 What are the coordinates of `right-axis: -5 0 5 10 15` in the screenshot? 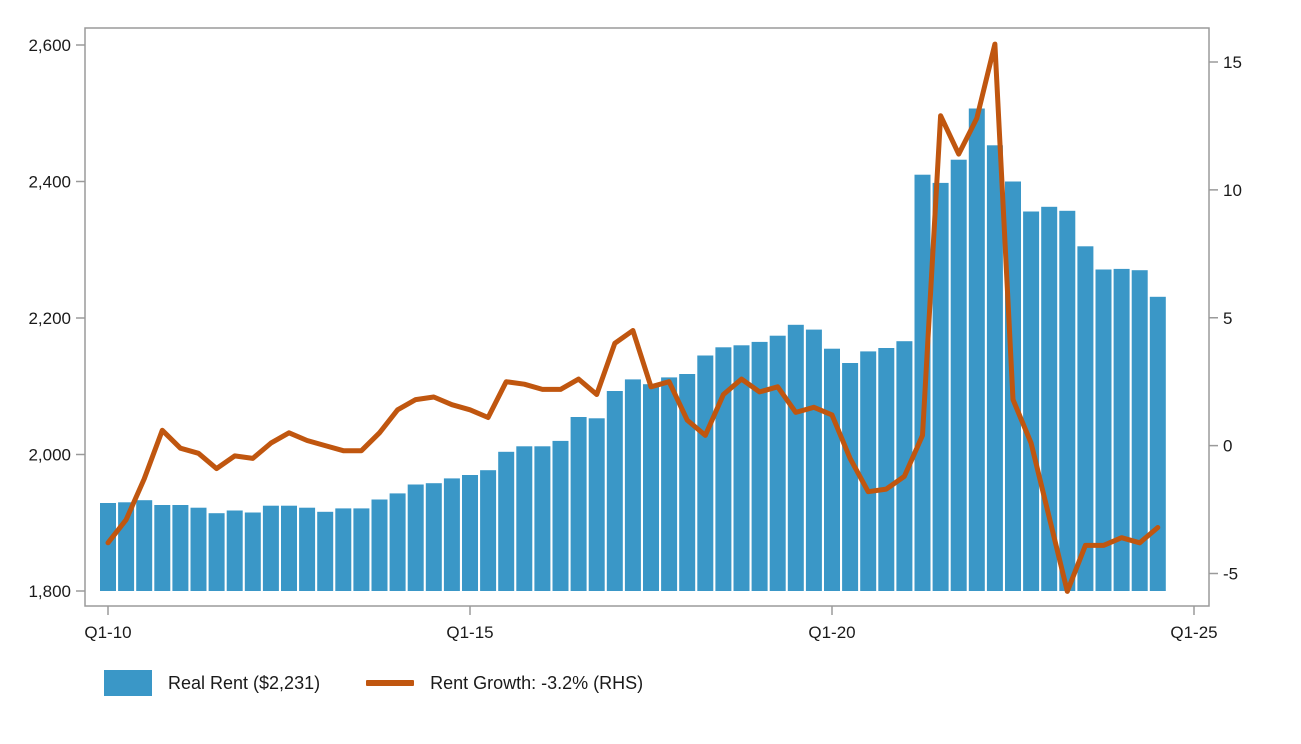 It's located at (1225, 318).